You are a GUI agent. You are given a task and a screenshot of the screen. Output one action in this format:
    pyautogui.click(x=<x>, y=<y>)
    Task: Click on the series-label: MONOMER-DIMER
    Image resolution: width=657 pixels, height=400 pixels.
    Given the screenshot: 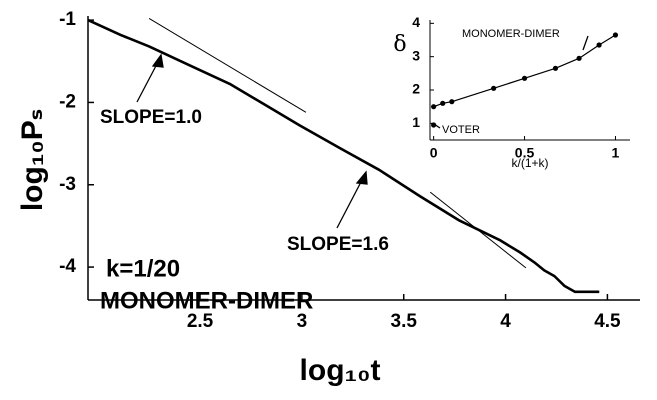 What is the action you would take?
    pyautogui.click(x=511, y=34)
    